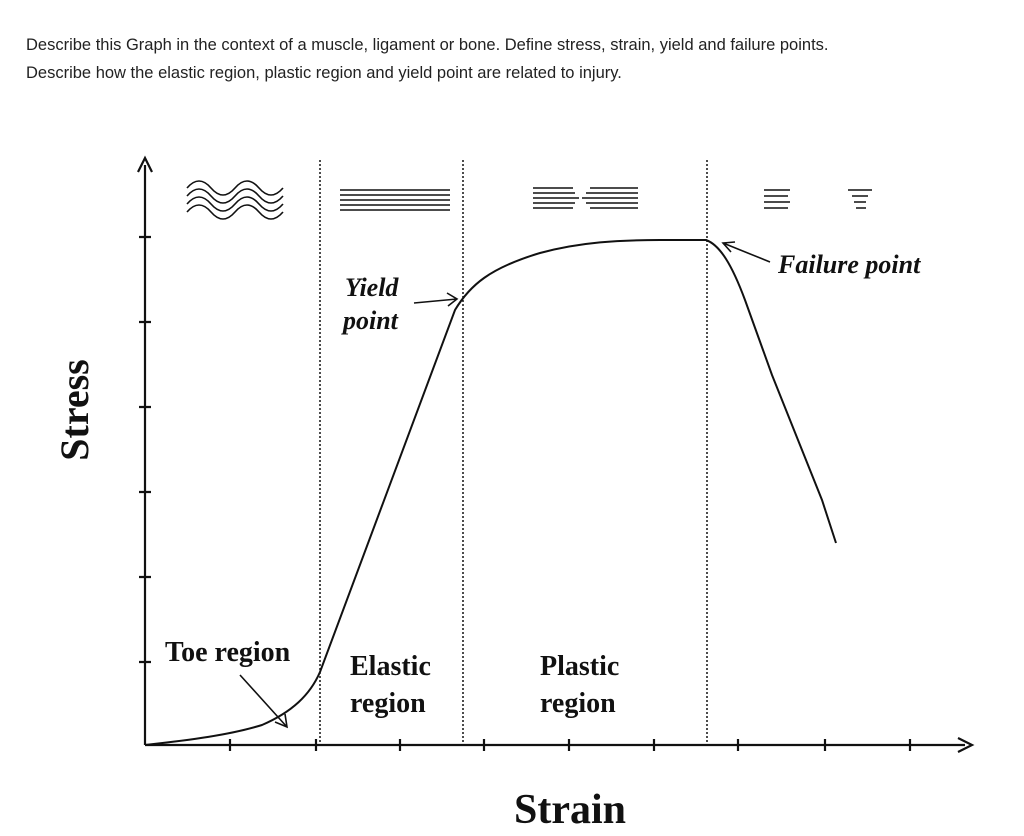 This screenshot has height=836, width=1024. I want to click on elastic-region-label: Elastic, so click(390, 666).